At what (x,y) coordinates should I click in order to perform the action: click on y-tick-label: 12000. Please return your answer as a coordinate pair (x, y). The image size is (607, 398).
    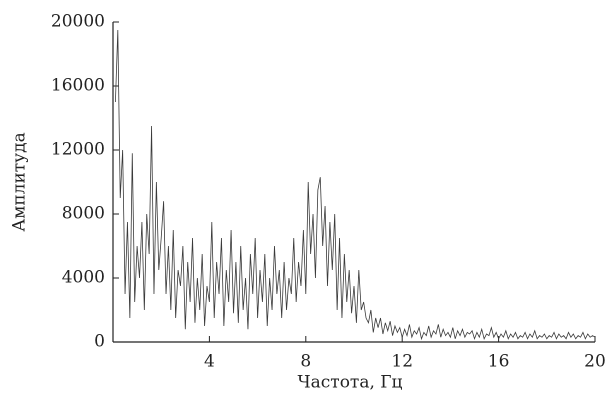
    Looking at the image, I should click on (78, 150).